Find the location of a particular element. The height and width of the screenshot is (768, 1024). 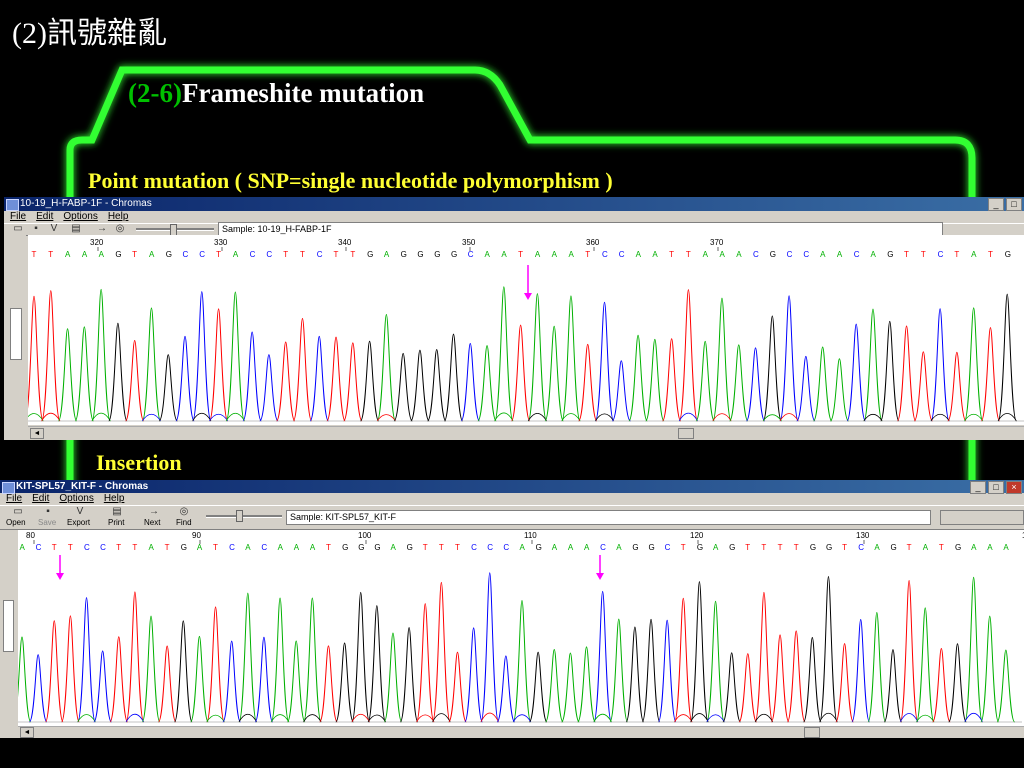

horizontal-scrollbar-1: ◄ is located at coordinates (526, 432).